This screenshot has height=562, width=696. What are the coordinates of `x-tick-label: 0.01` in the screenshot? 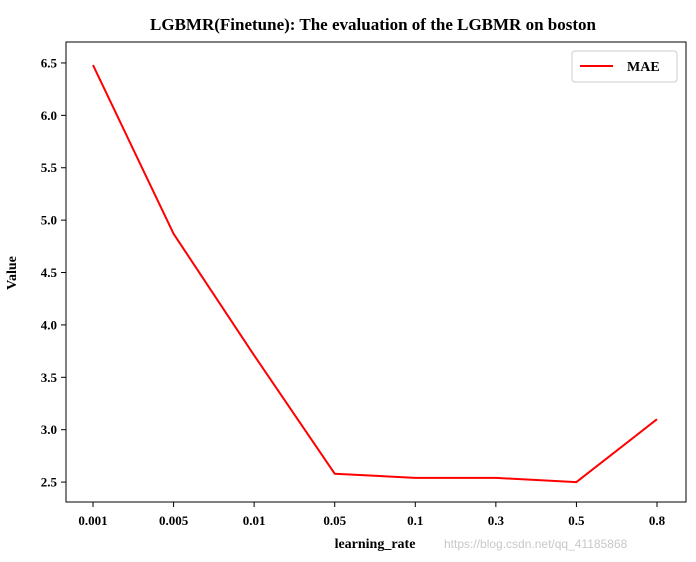 It's located at (254, 520).